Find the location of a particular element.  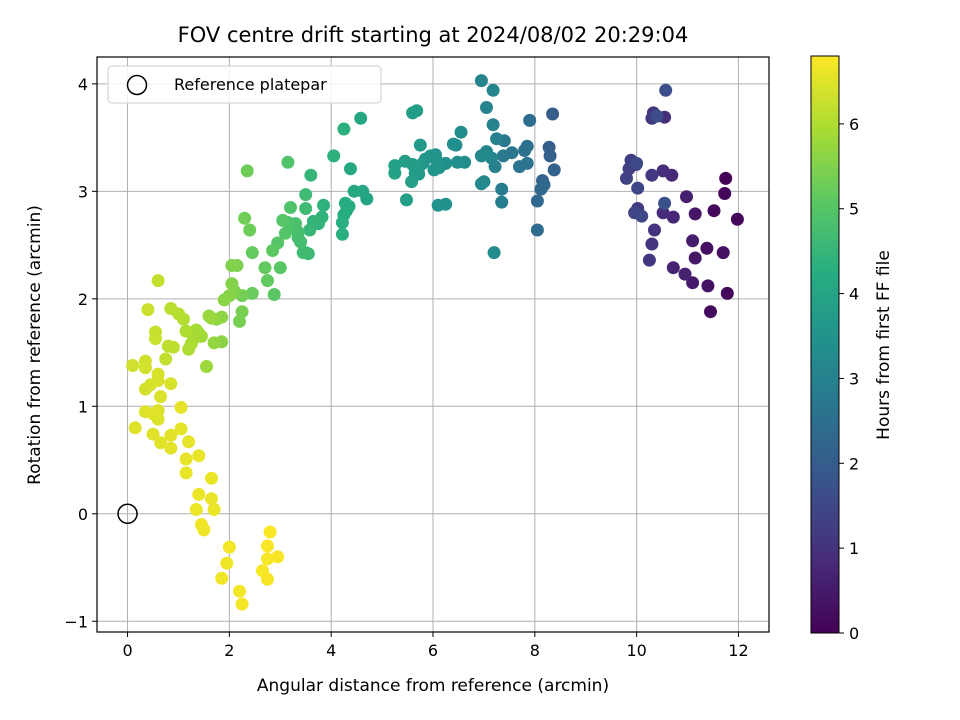

x-tick-label: 0 is located at coordinates (127, 650).